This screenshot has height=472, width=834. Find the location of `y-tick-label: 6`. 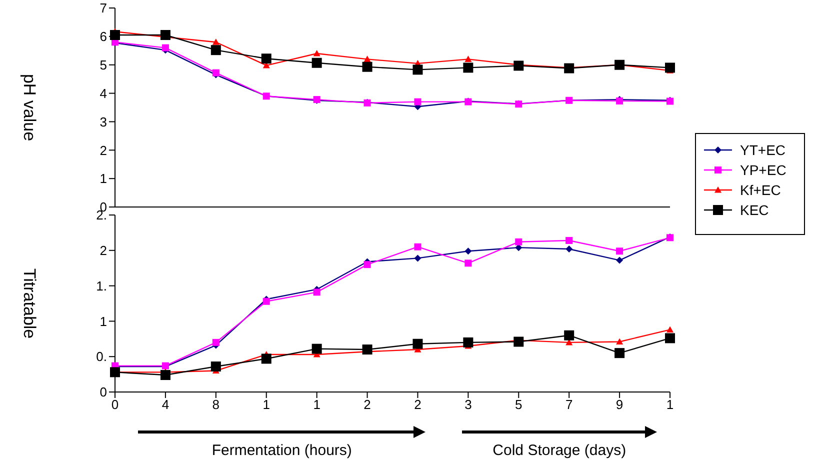

y-tick-label: 6 is located at coordinates (103, 36).